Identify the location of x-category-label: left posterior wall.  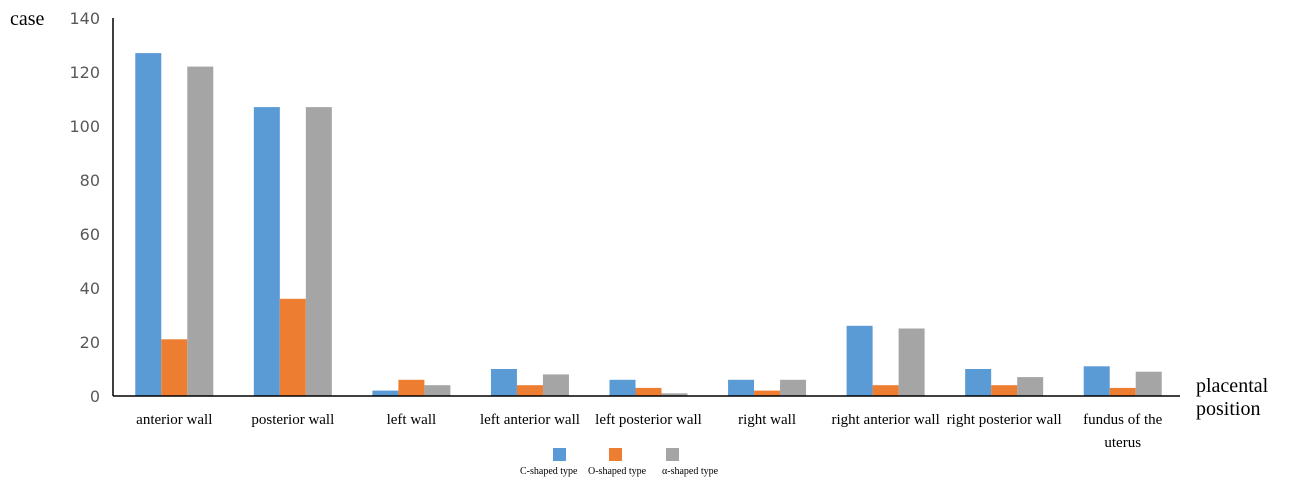
(648, 420).